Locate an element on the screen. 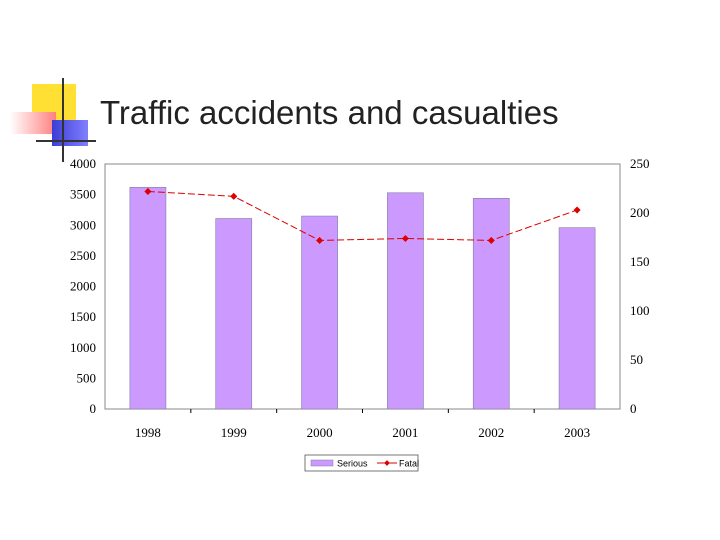 This screenshot has width=720, height=540. x-tick-label: 1999 is located at coordinates (234, 432).